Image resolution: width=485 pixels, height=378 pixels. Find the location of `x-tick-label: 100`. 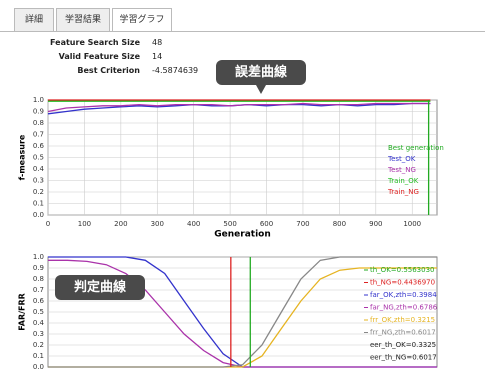

x-tick-label: 100 is located at coordinates (84, 224).